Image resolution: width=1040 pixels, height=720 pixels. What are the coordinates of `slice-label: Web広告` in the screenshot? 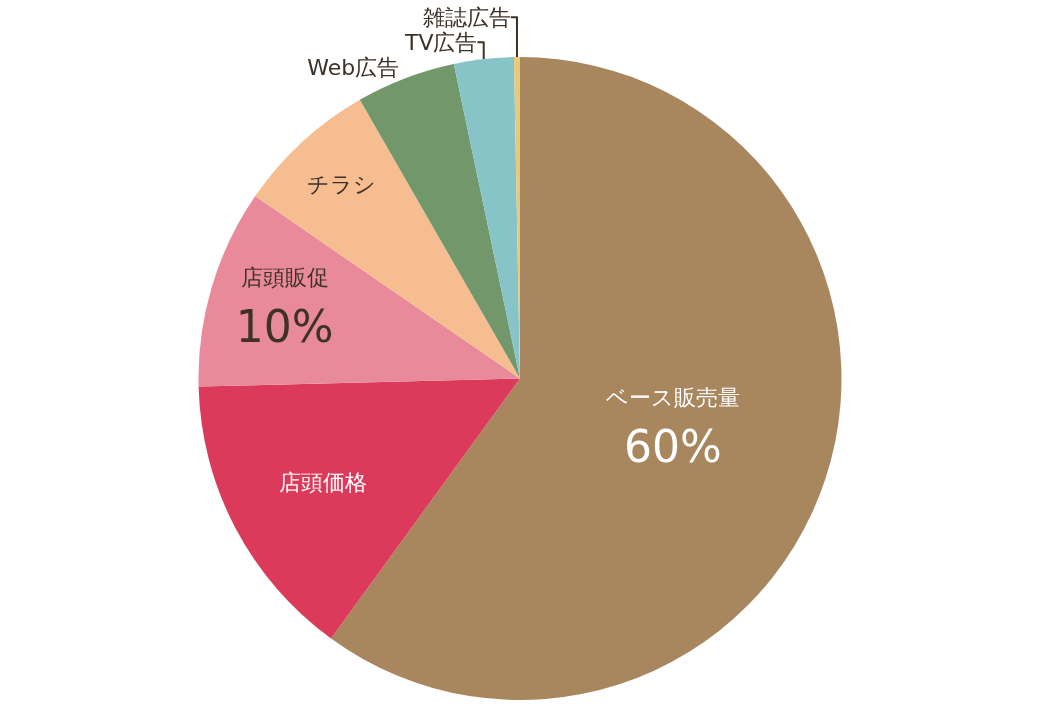 It's located at (353, 67).